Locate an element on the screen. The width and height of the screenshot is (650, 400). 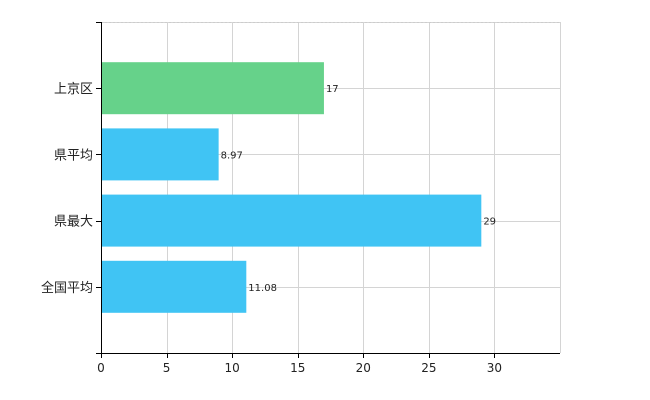
category-label-0: 上京区 is located at coordinates (73, 89).